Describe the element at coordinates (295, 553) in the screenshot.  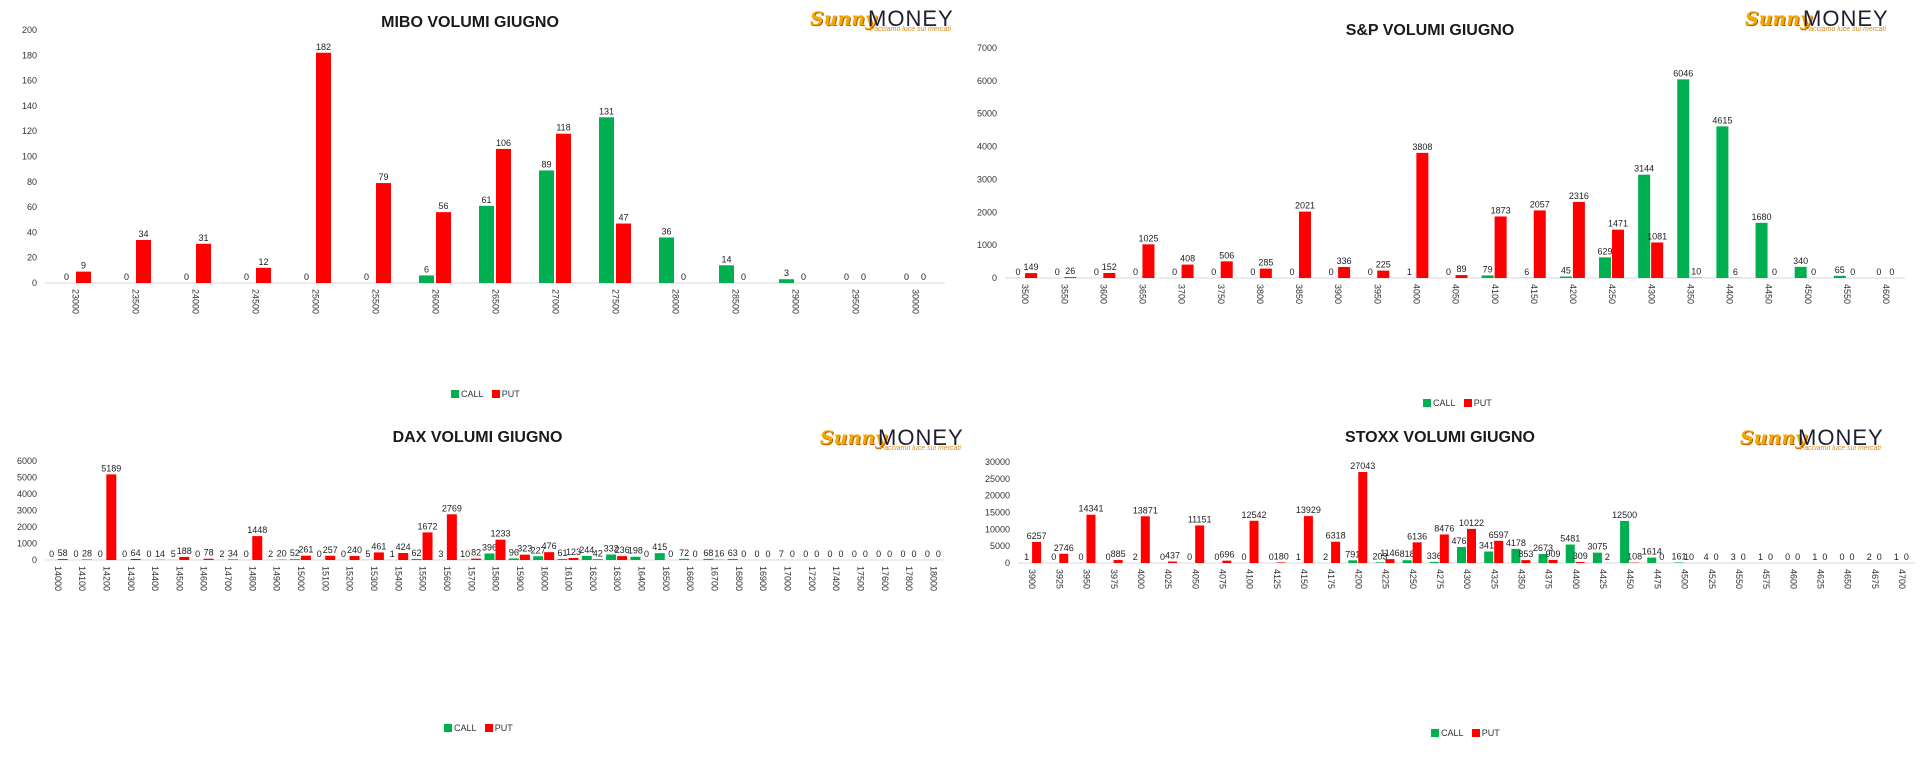
I see `data-label-call: 52` at that location.